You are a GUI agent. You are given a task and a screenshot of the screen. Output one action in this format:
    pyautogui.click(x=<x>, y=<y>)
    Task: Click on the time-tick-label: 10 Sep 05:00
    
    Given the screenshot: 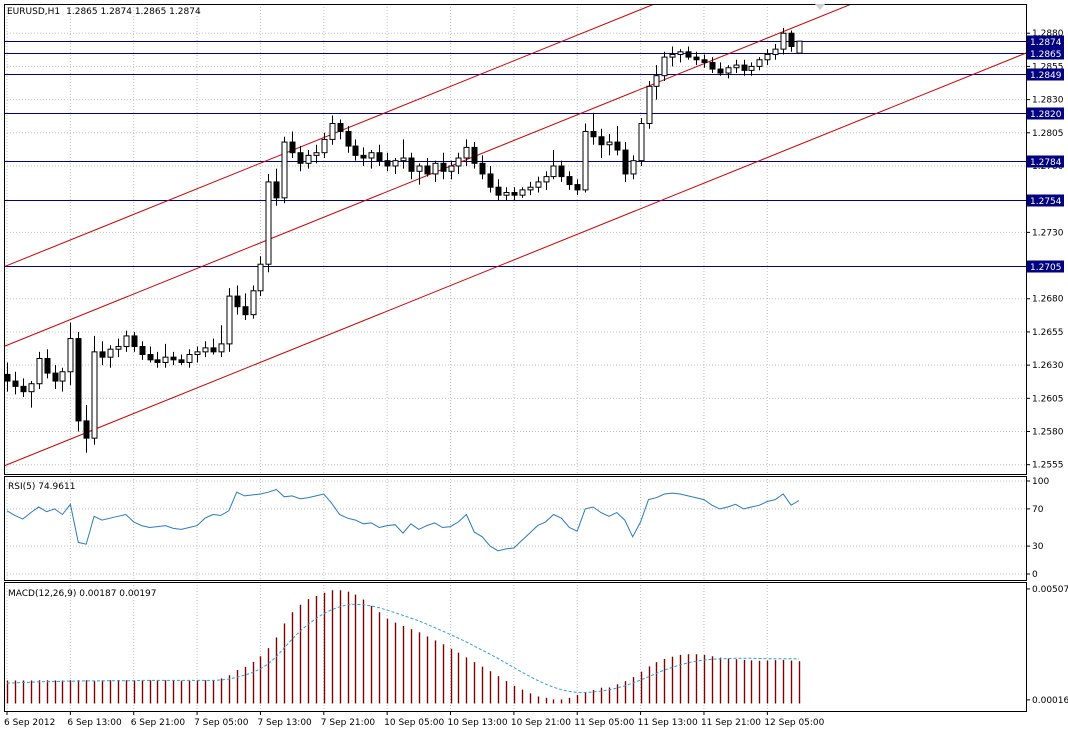 What is the action you would take?
    pyautogui.click(x=414, y=723)
    